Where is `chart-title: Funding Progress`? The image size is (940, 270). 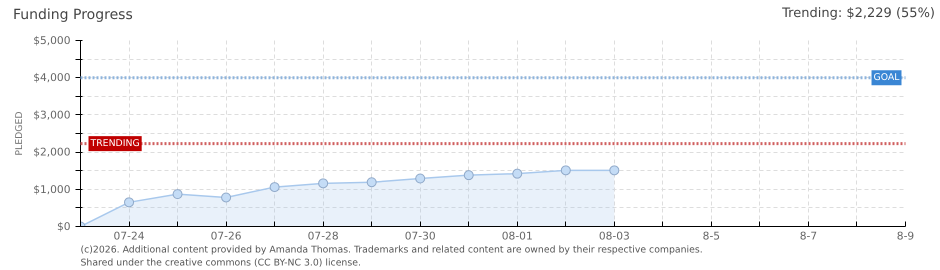
chart-title: Funding Progress is located at coordinates (73, 15).